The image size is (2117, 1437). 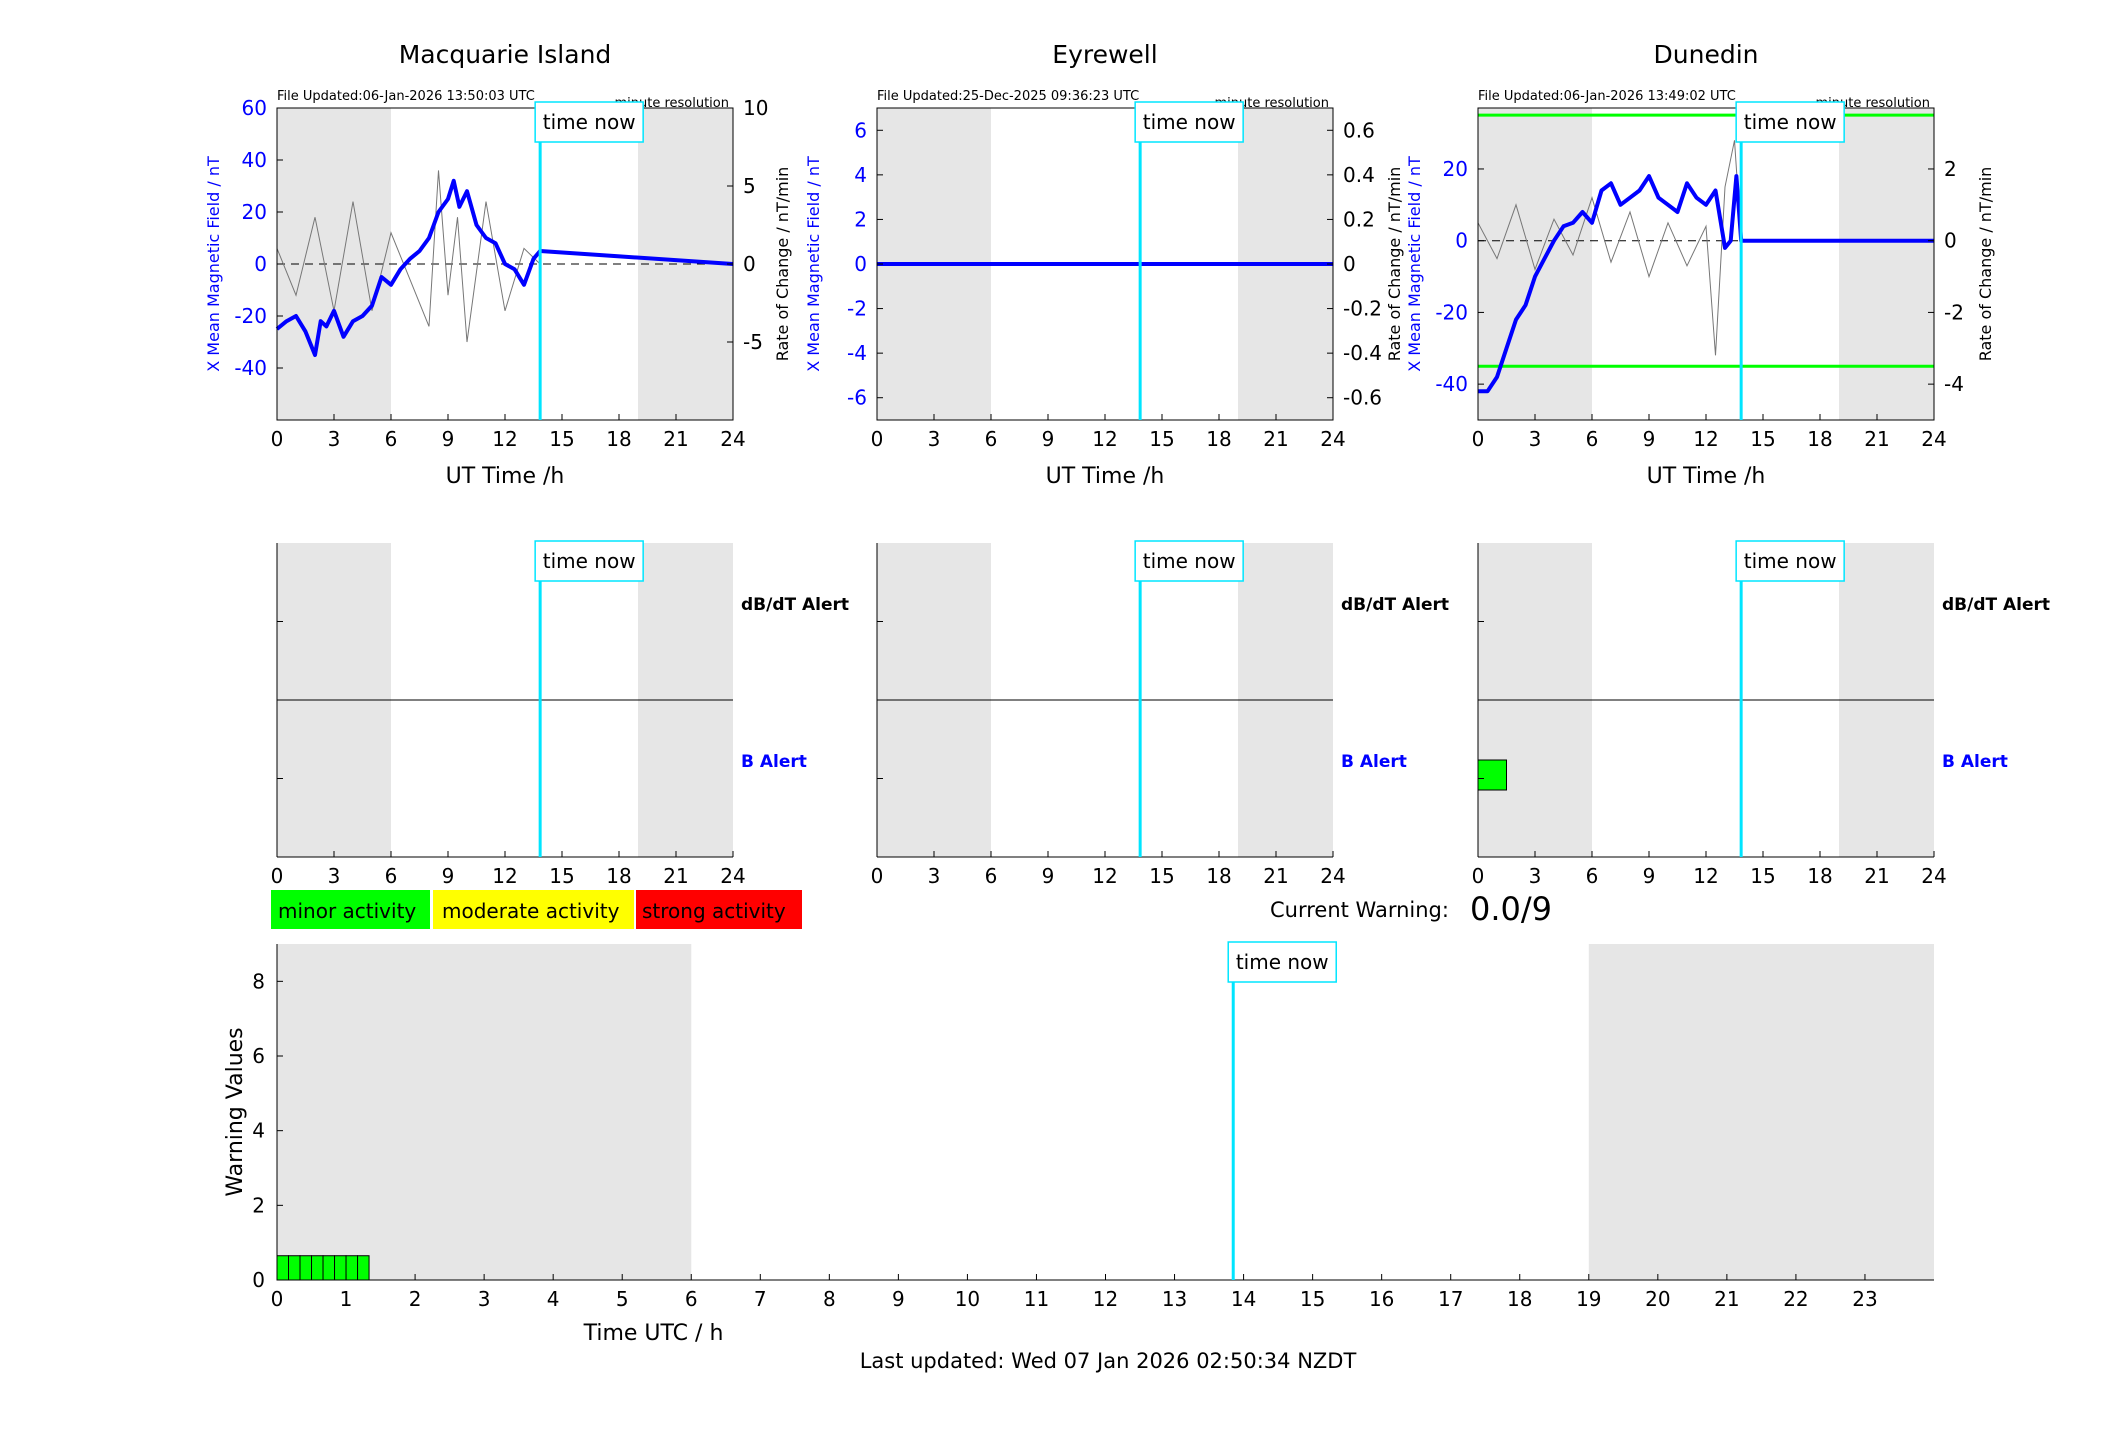 I want to click on station-1-ytick-right-label-2: 5, so click(x=749, y=186).